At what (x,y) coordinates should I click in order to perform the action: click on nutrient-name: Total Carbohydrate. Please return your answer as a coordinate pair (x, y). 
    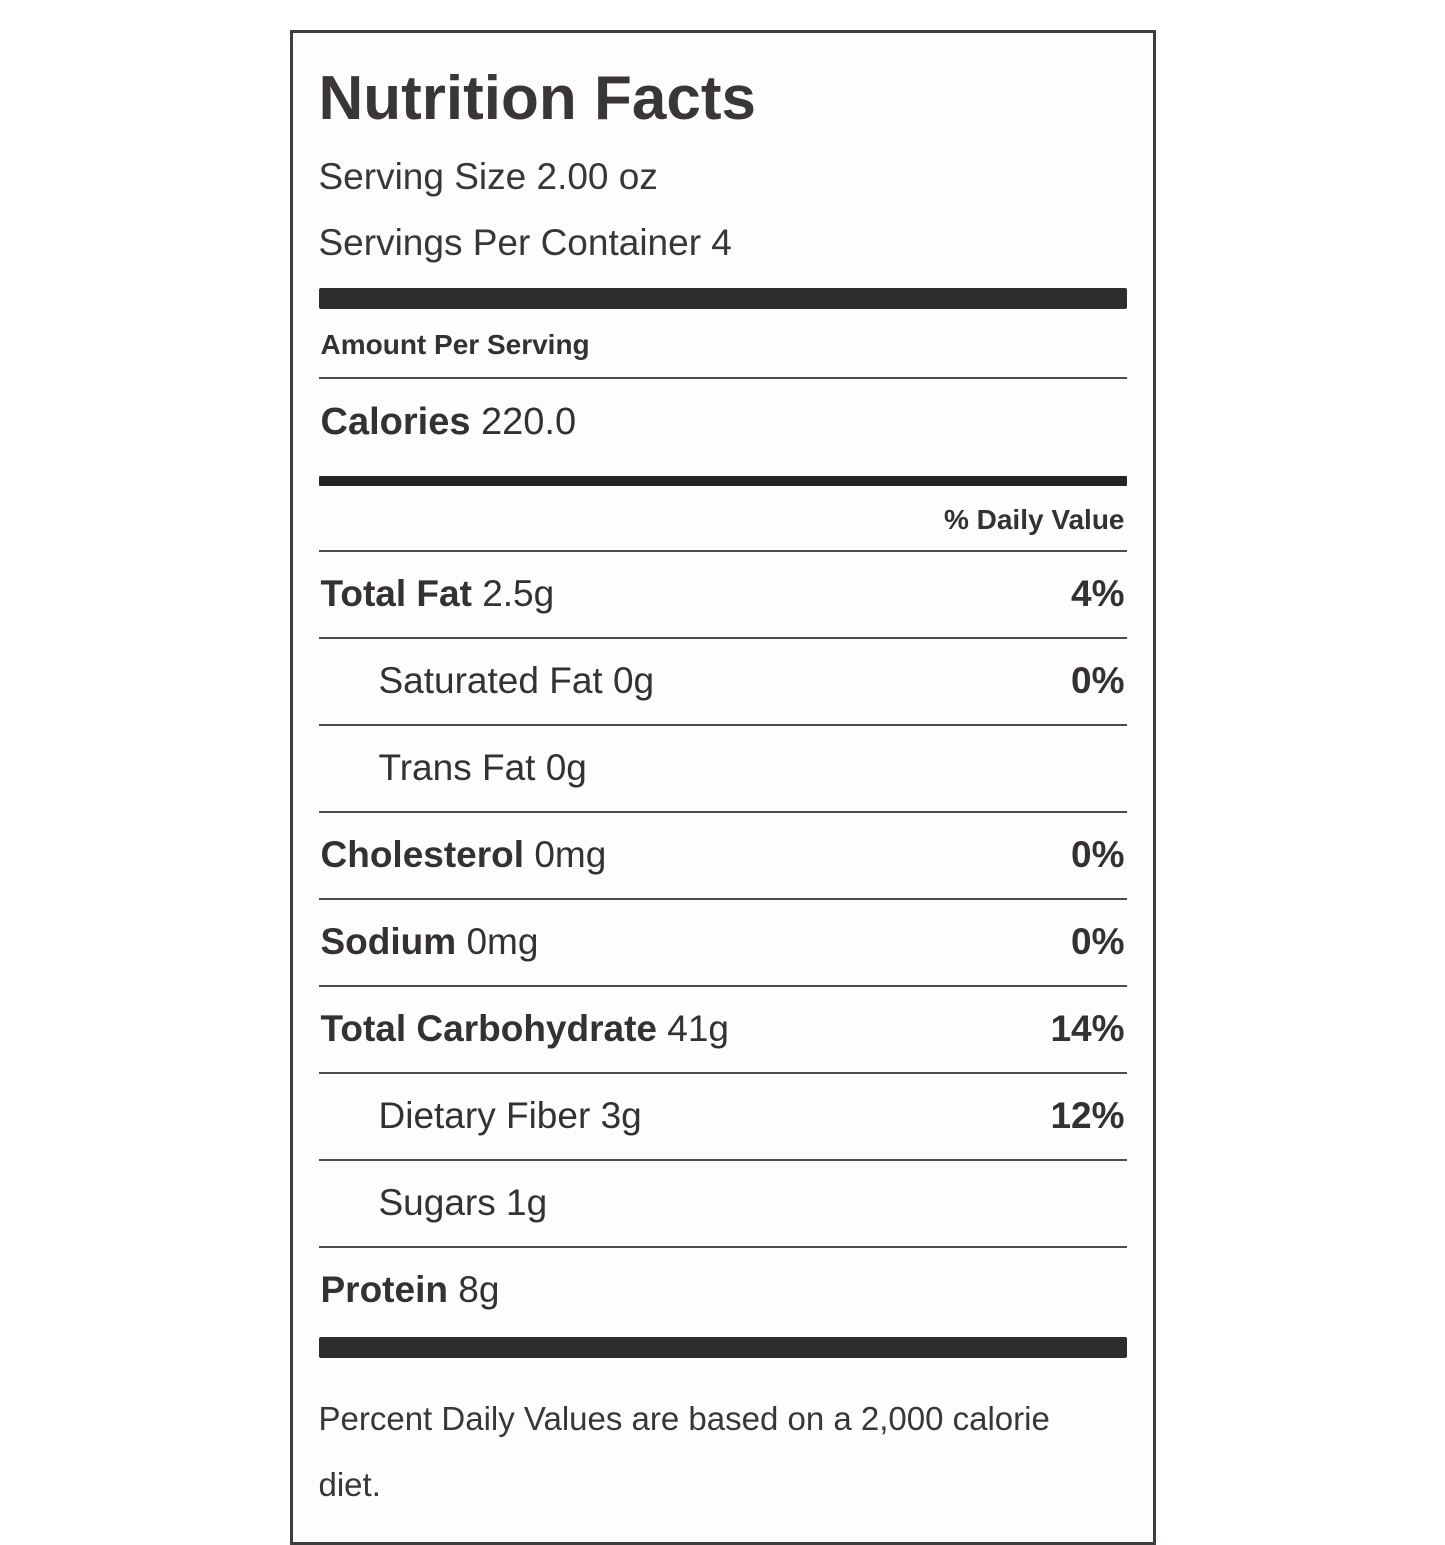
    Looking at the image, I should click on (488, 1028).